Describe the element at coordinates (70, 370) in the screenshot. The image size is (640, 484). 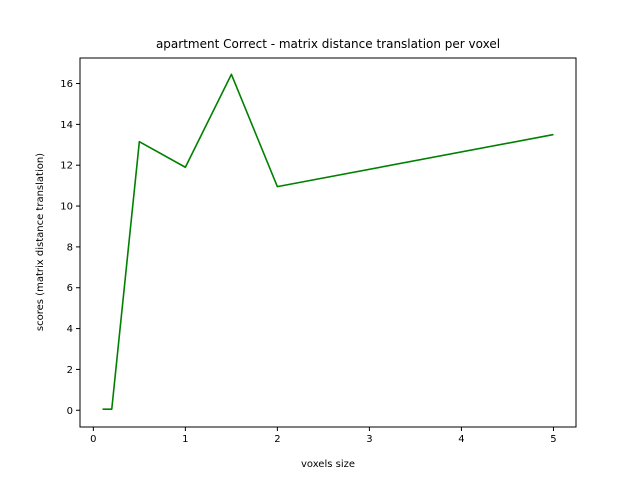
I see `y-tick-label: 2` at that location.